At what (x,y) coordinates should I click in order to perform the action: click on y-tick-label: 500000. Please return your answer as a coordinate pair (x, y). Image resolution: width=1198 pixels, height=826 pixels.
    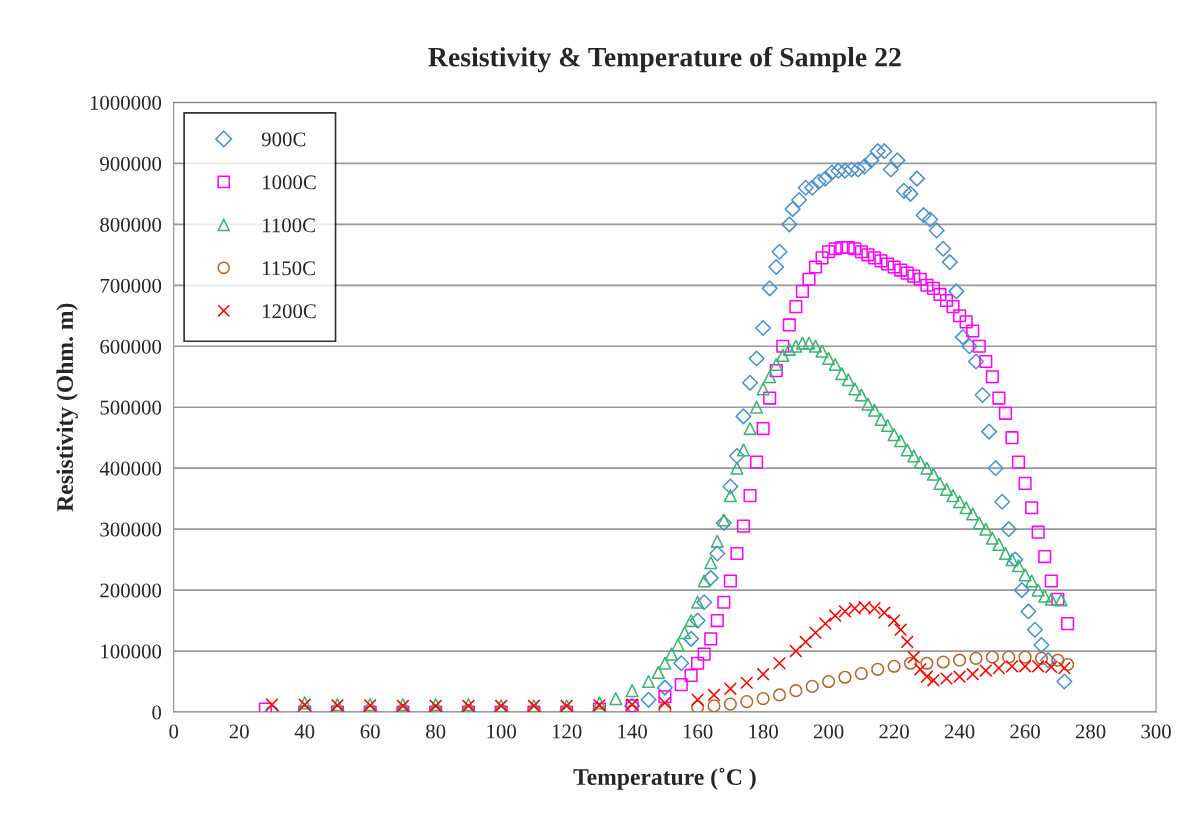
    Looking at the image, I should click on (131, 407).